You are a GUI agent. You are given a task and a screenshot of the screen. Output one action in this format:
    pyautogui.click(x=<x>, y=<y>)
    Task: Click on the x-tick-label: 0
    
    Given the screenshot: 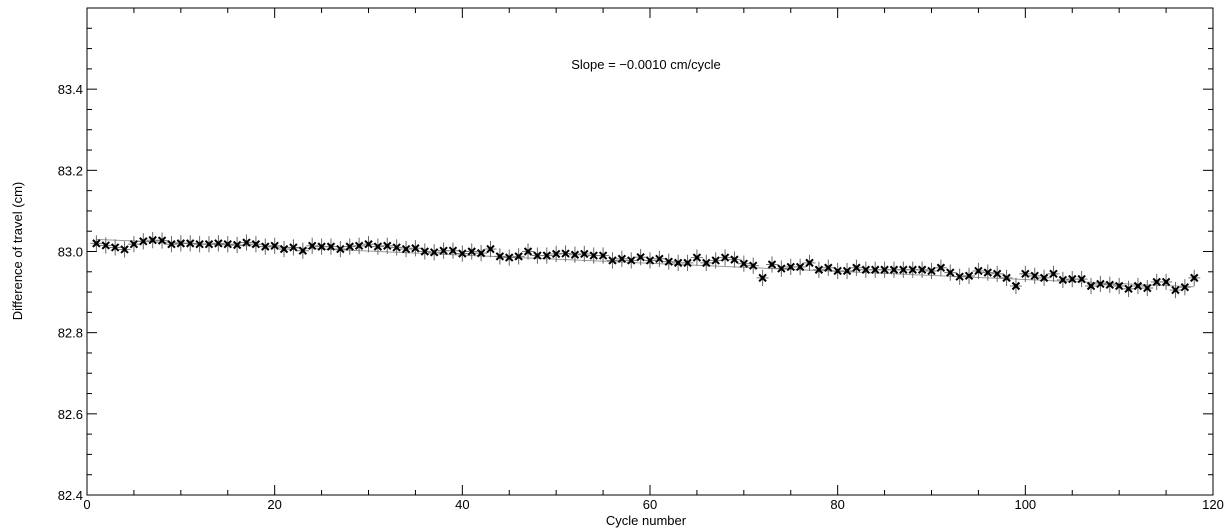 What is the action you would take?
    pyautogui.click(x=86, y=504)
    